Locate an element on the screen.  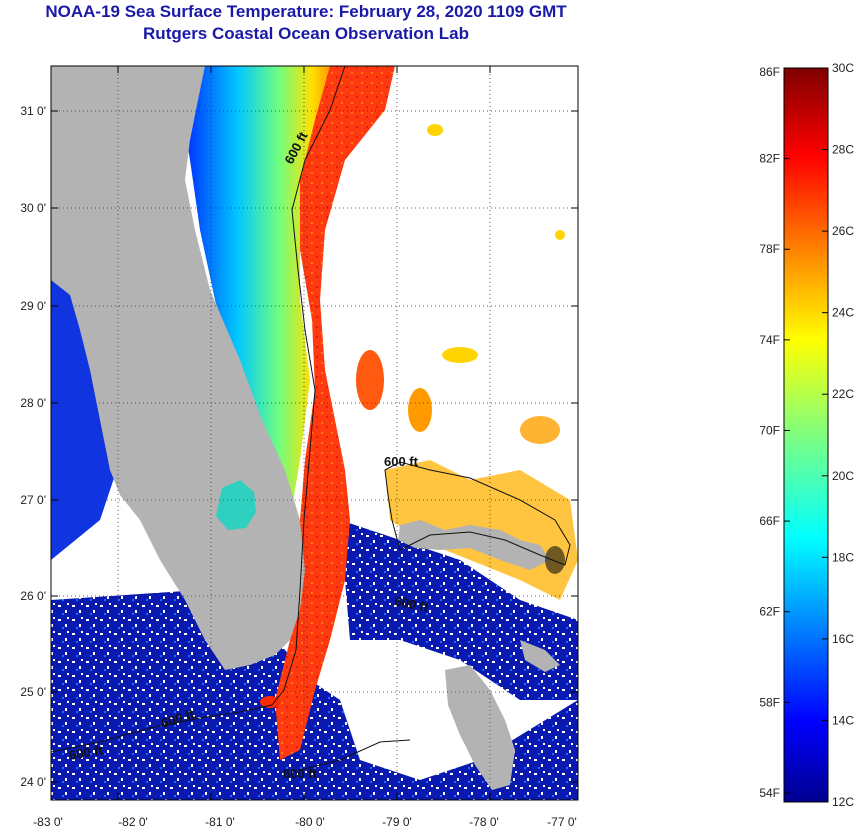
bahamas-land-east is located at coordinates (540, 656).